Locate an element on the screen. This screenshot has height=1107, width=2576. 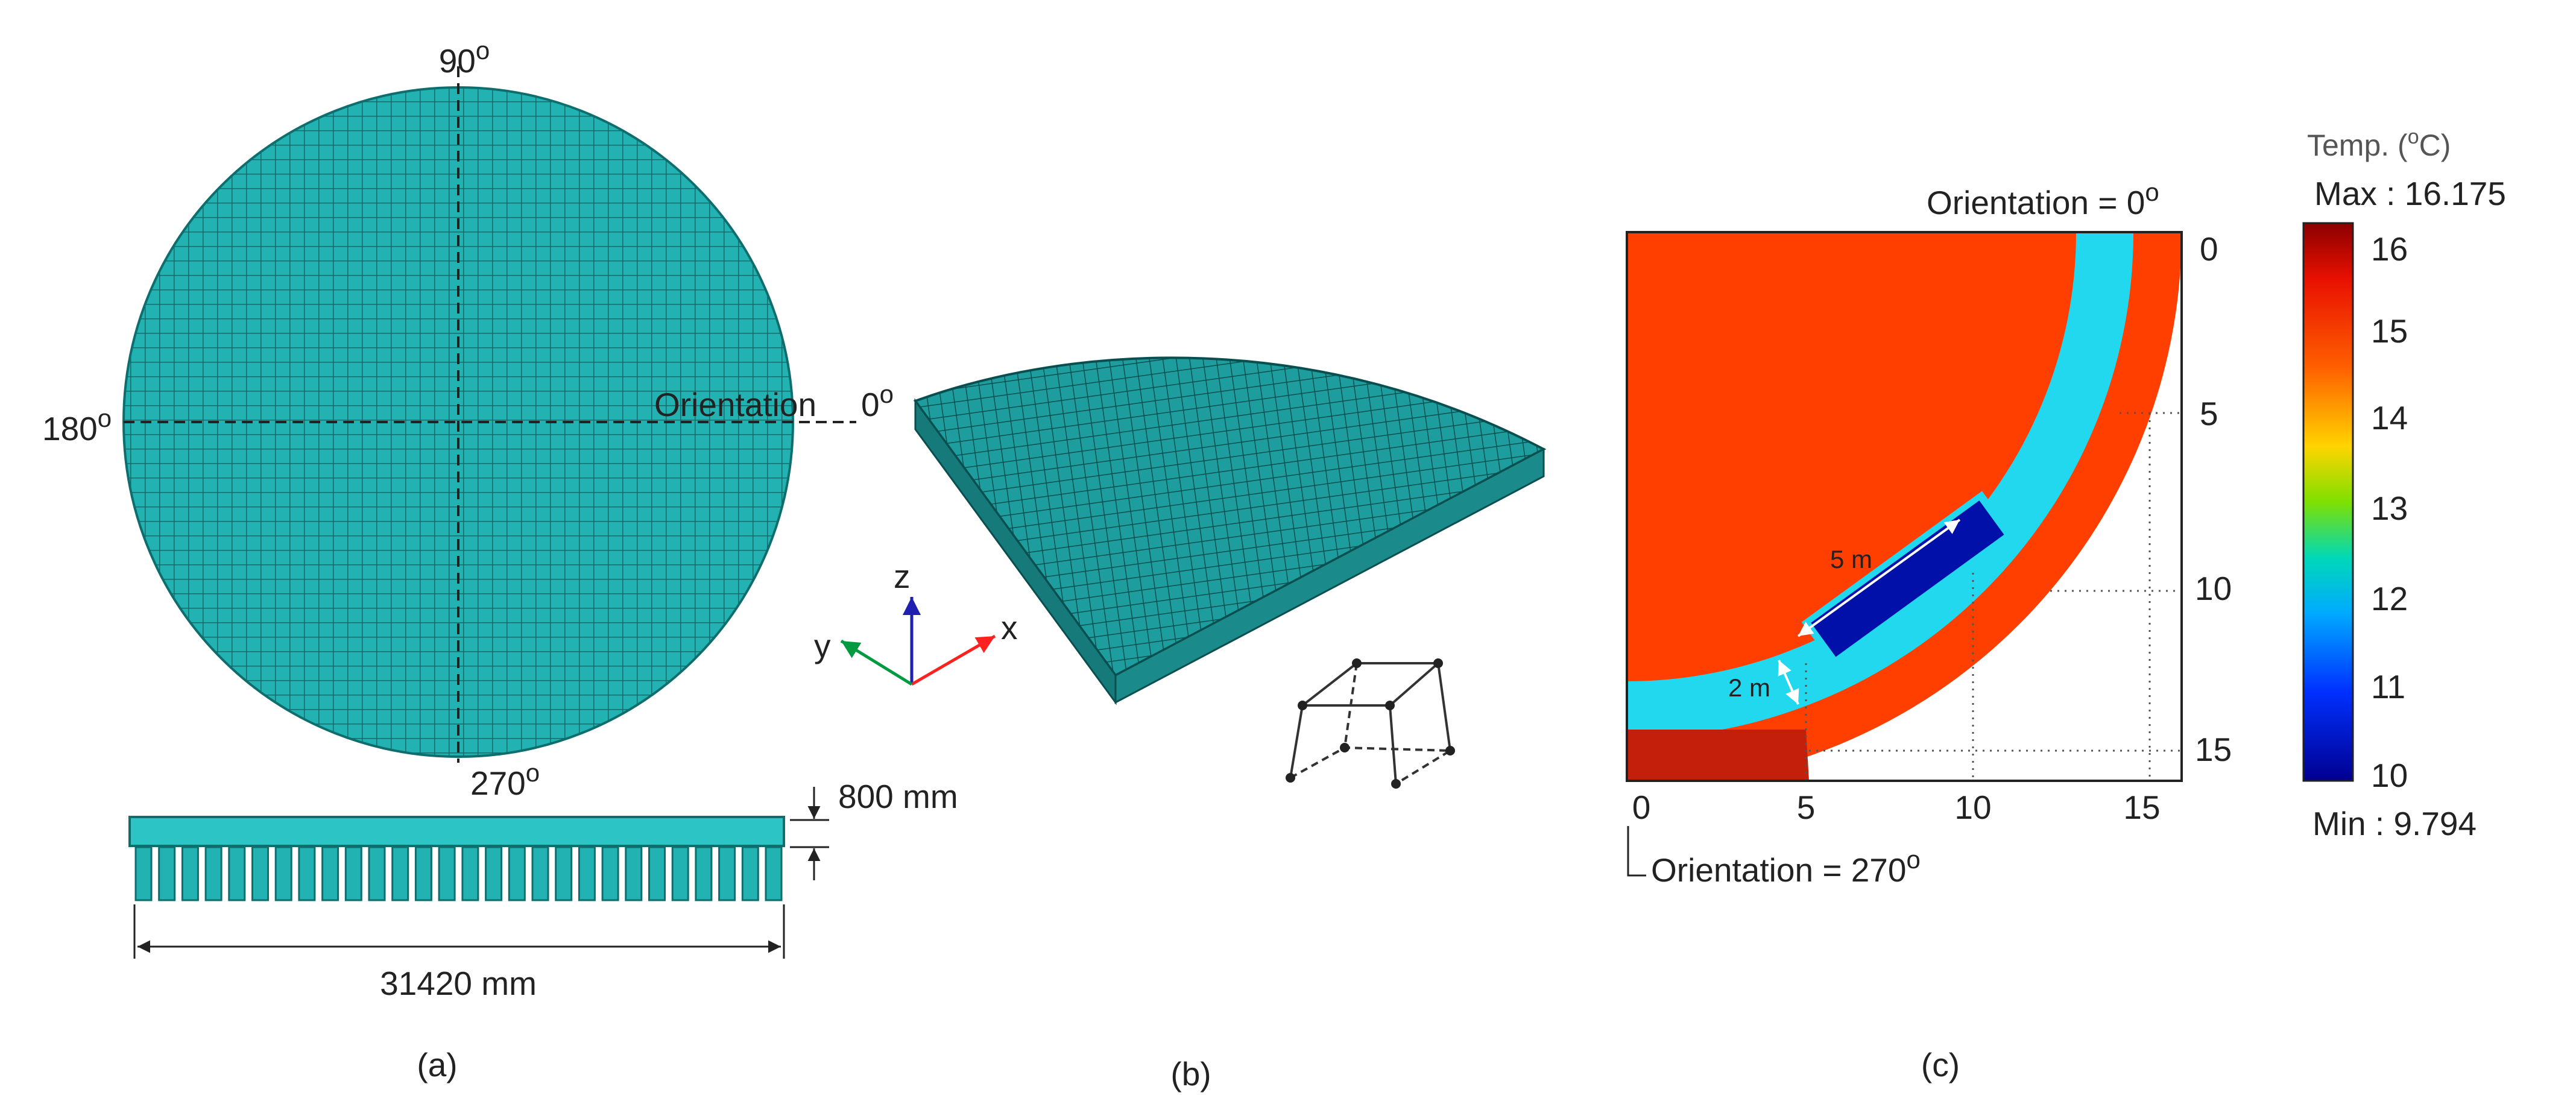
hexahedral-element-icon is located at coordinates (1370, 723).